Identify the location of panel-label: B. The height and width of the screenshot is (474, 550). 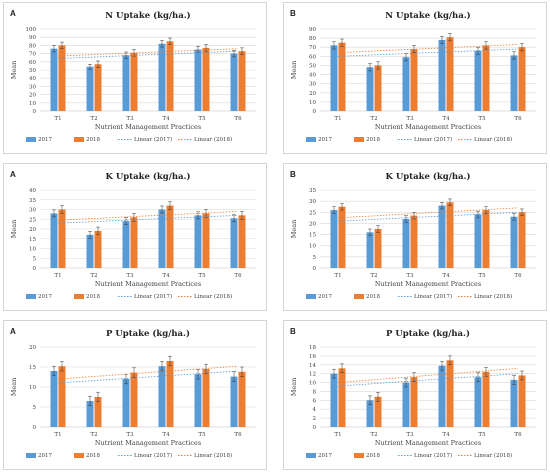
(293, 13).